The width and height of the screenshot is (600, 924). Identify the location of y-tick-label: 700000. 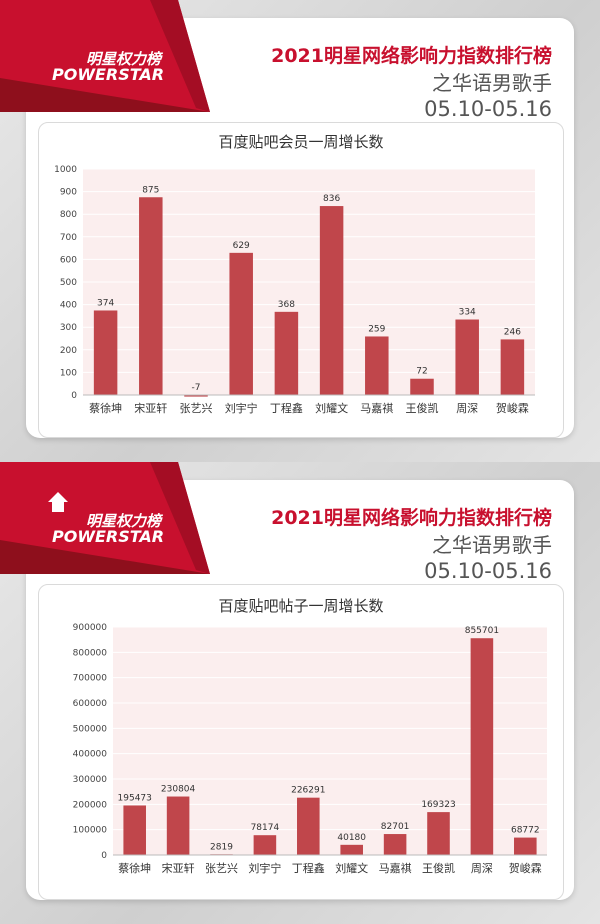
(90, 679).